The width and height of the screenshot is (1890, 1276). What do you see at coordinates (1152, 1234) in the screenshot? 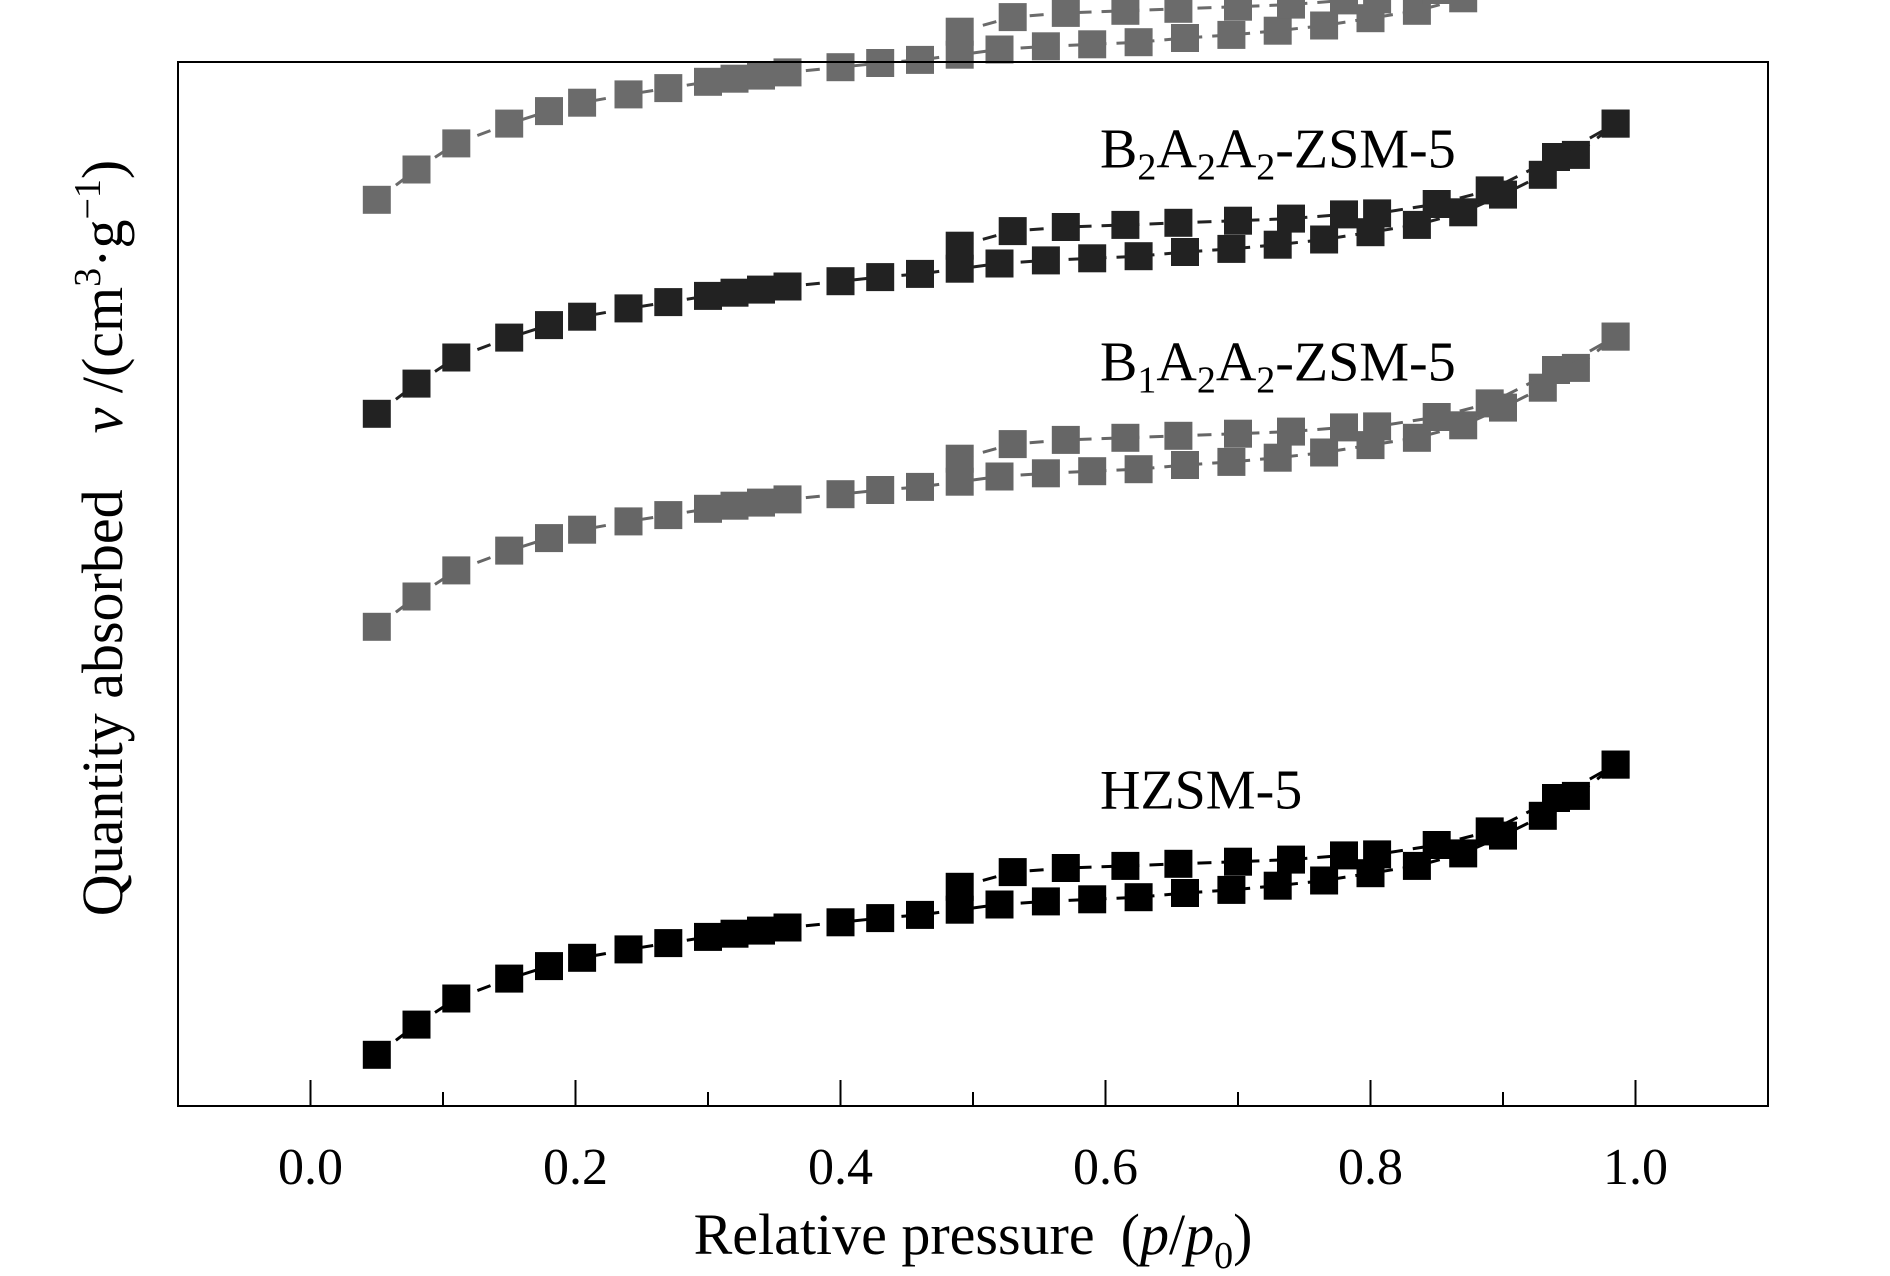
I see `x-axis-unit-p: p` at bounding box center [1152, 1234].